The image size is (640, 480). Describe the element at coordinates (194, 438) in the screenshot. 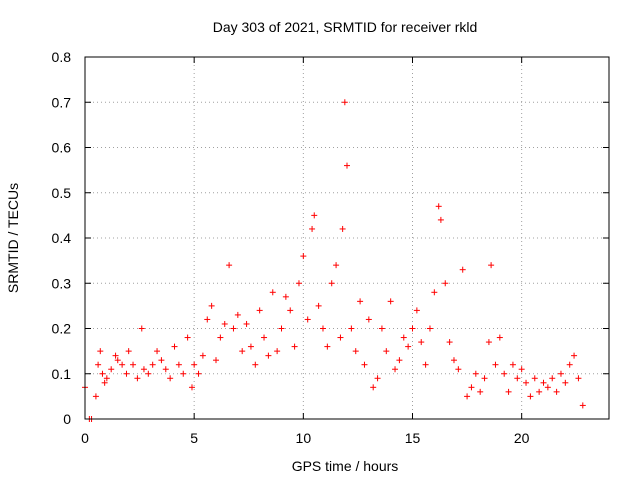

I see `x-tick-label: 5` at that location.